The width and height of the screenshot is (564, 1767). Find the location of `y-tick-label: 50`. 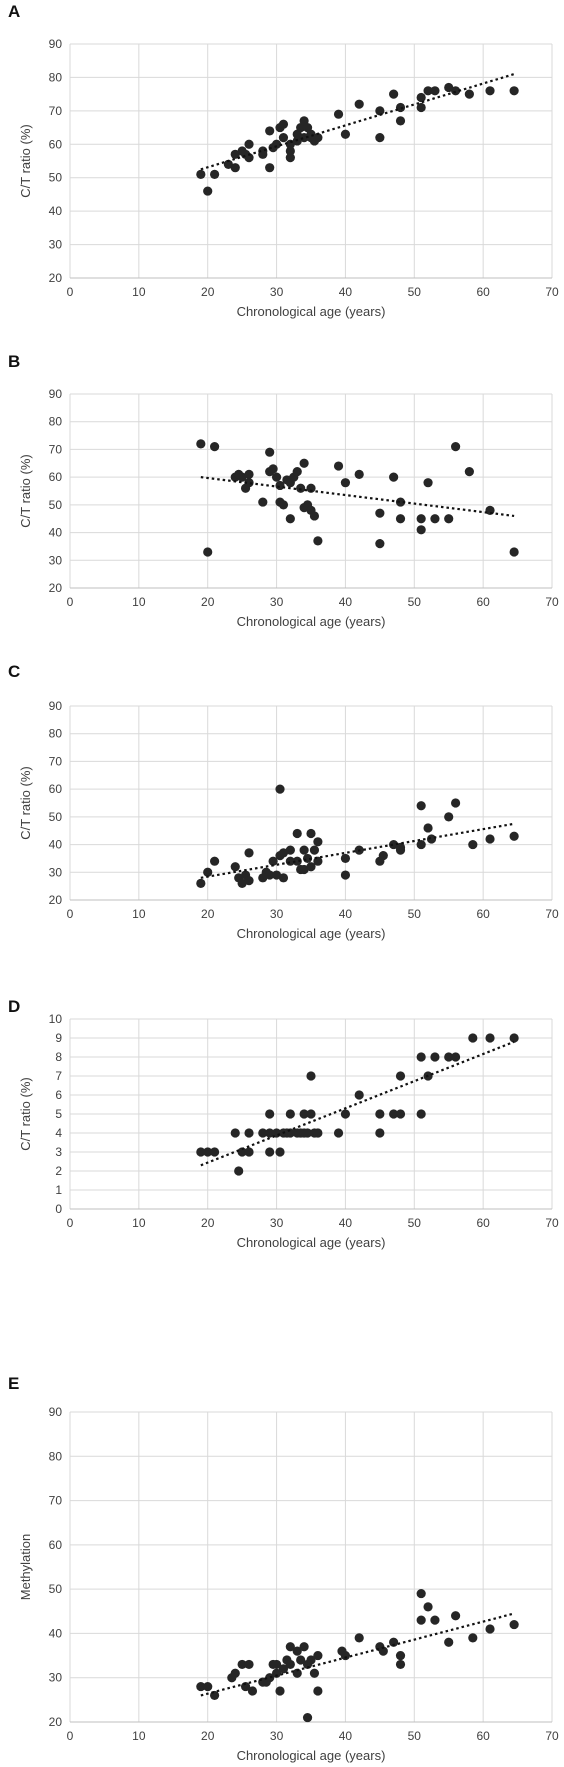

y-tick-label: 50 is located at coordinates (56, 178).